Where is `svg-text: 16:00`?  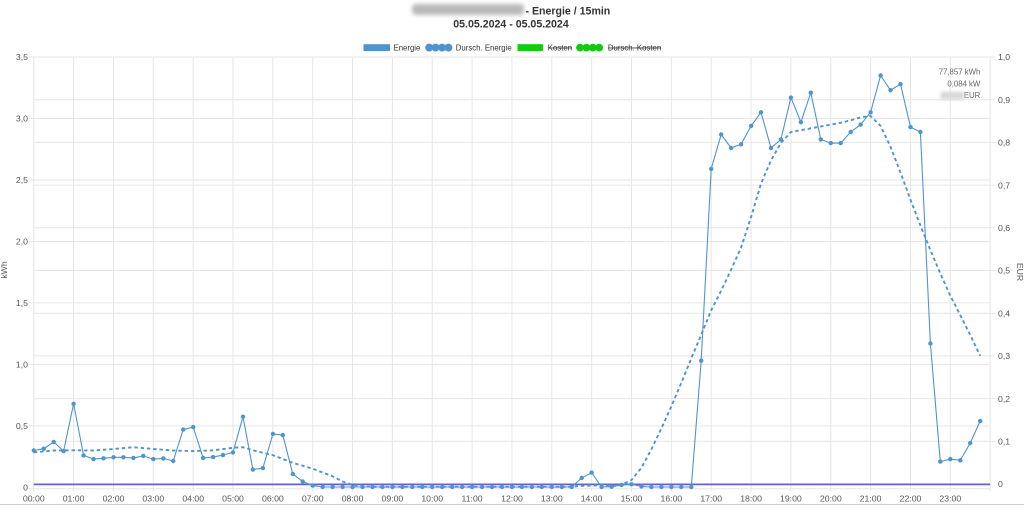 svg-text: 16:00 is located at coordinates (672, 499).